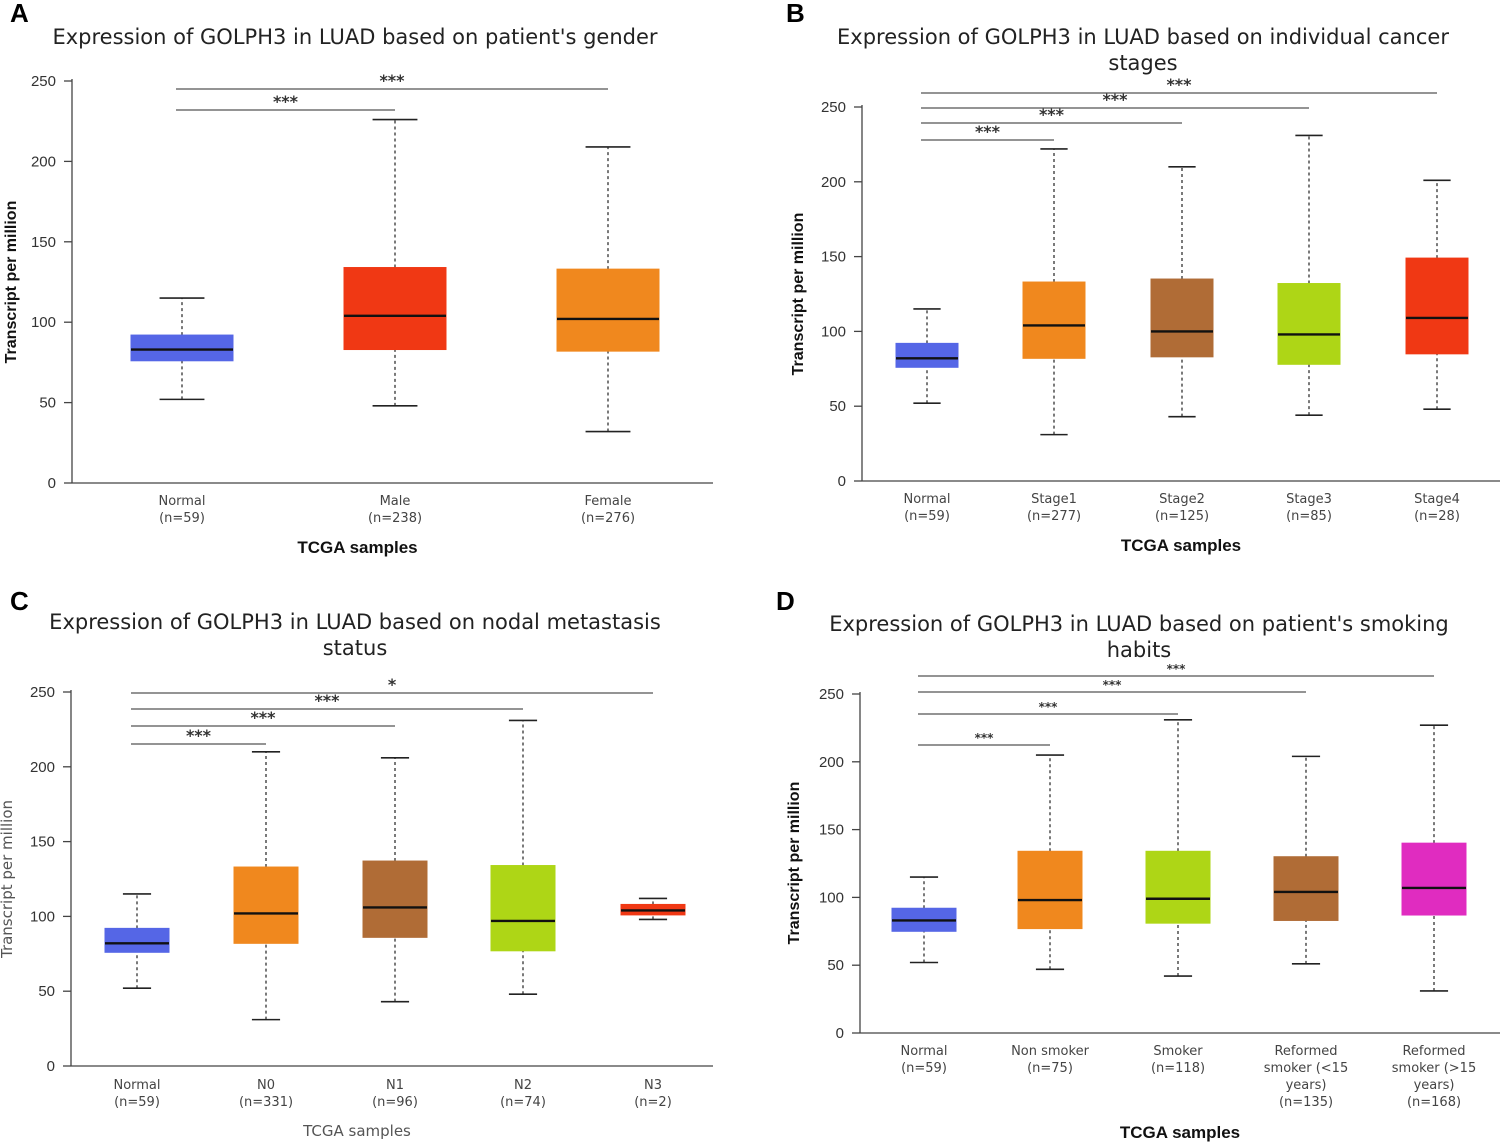 The width and height of the screenshot is (1502, 1143). I want to click on x-tick-label: N2, so click(523, 1085).